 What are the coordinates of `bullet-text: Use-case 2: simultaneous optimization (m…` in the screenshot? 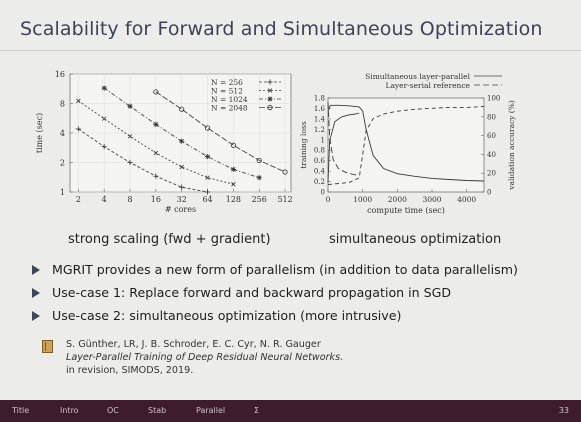 It's located at (227, 315).